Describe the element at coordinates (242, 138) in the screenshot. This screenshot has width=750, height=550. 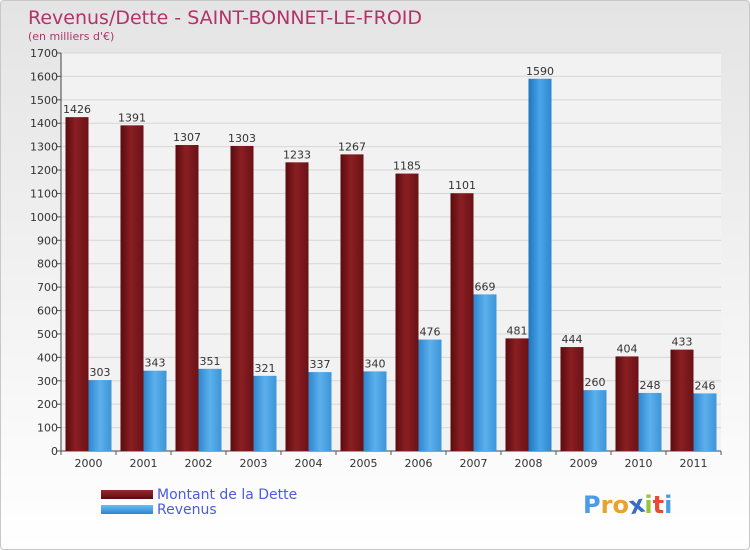
I see `data-label-debt: 1303` at that location.